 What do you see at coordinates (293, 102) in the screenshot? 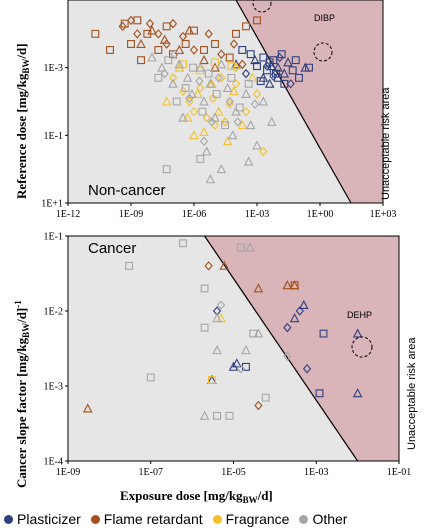
I see `non-cancer-risk-boundary` at bounding box center [293, 102].